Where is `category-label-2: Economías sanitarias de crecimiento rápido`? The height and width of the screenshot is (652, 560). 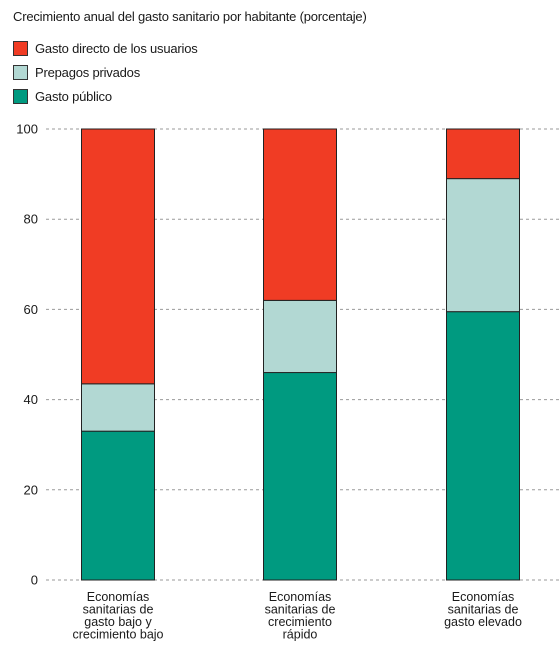 category-label-2: Economías sanitarias de crecimiento rápido is located at coordinates (300, 616).